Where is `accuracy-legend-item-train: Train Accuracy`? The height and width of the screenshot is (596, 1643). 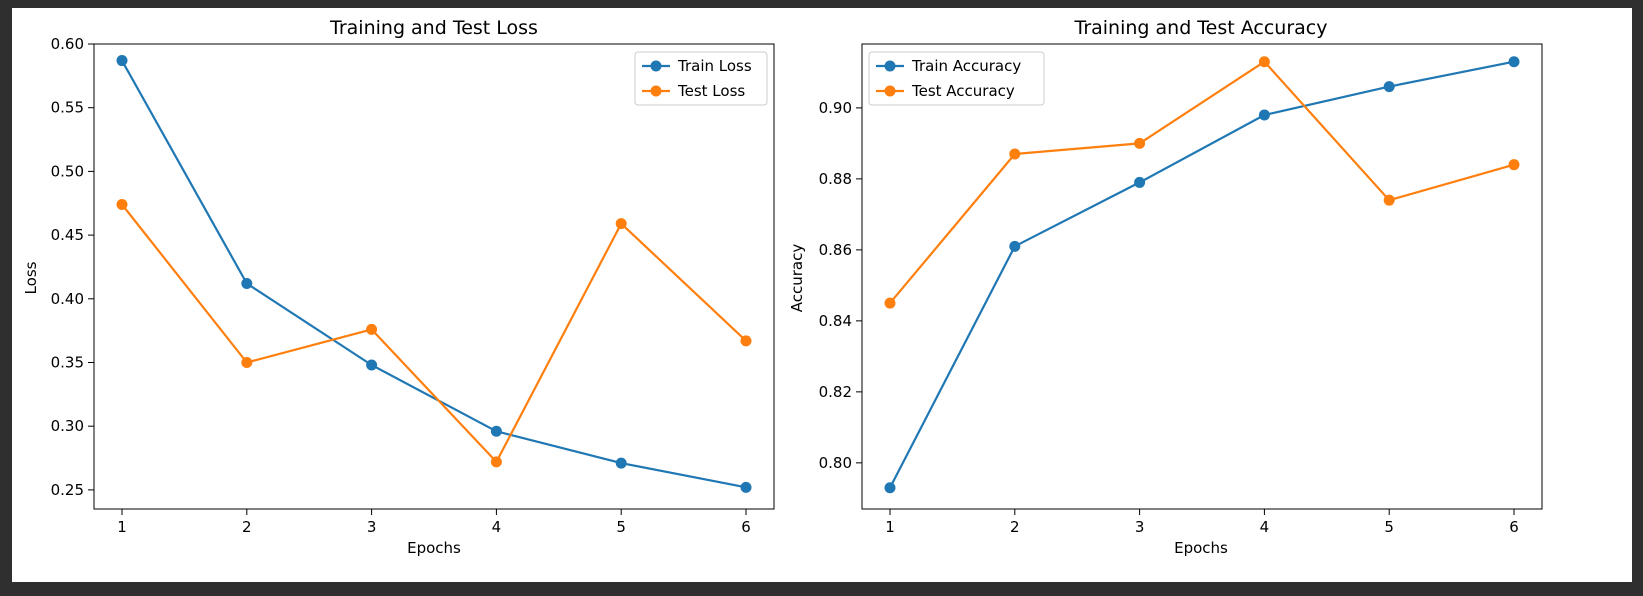 accuracy-legend-item-train: Train Accuracy is located at coordinates (948, 66).